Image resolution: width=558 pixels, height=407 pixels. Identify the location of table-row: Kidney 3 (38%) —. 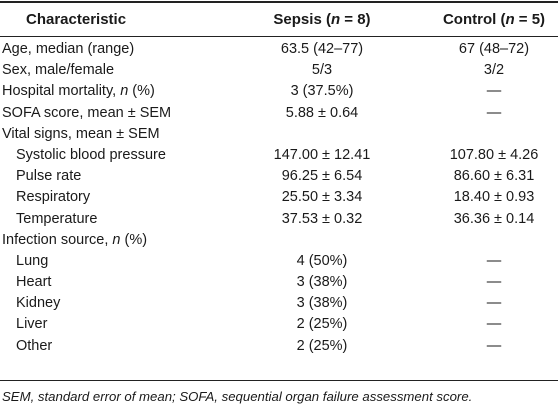
(279, 303).